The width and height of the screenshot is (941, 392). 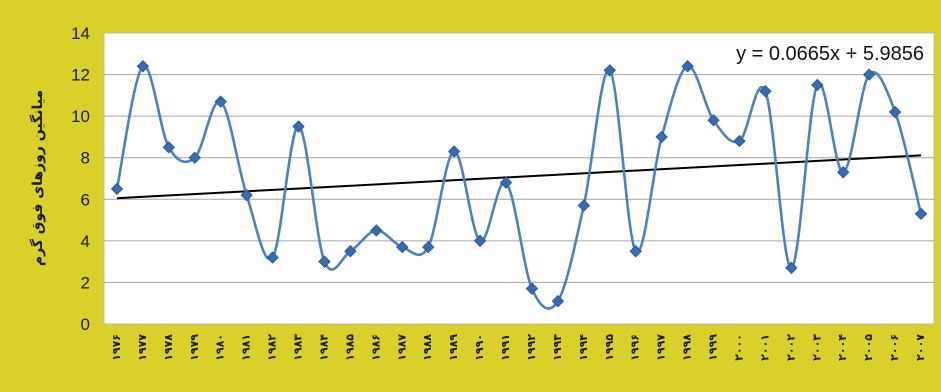 What do you see at coordinates (272, 347) in the screenshot?
I see `x-tick-label: ۱۹۸۲` at bounding box center [272, 347].